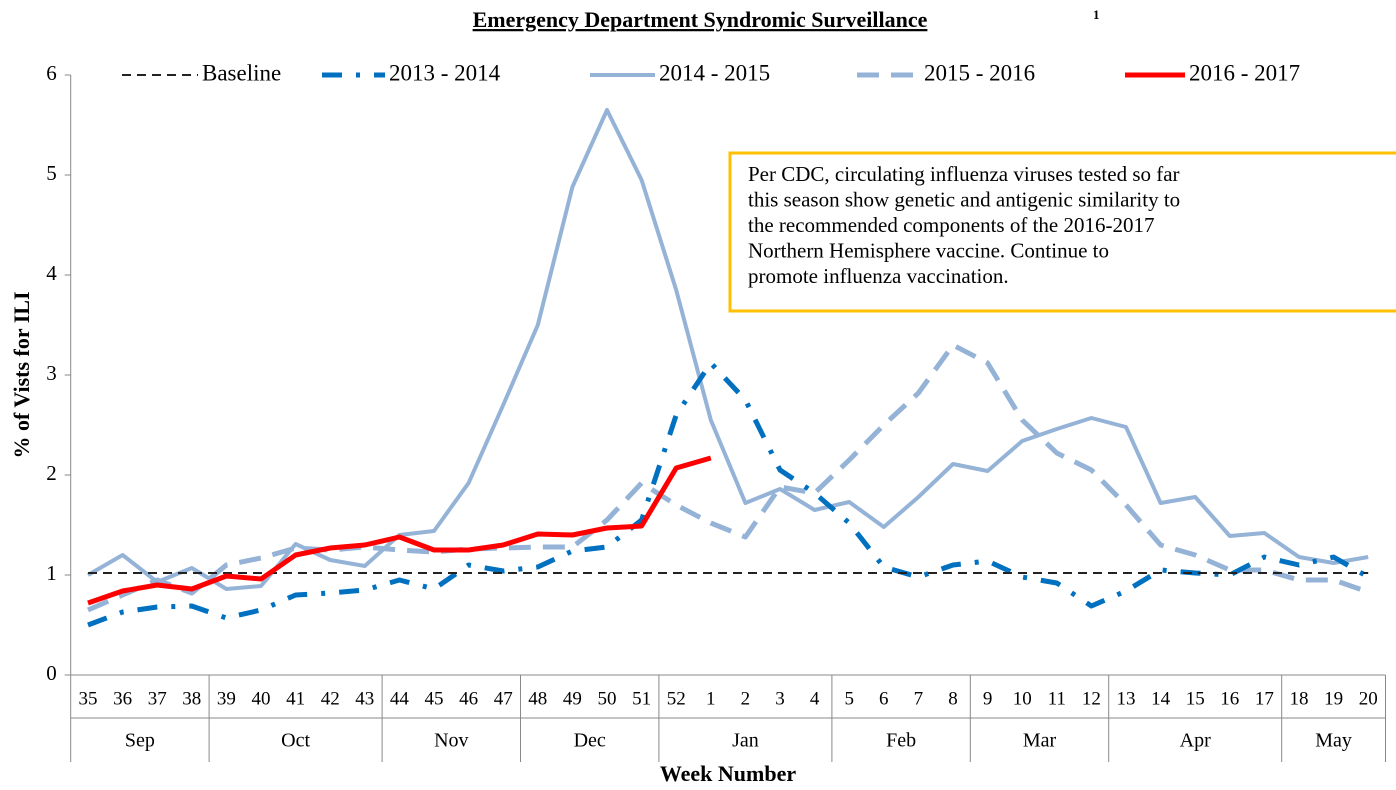 The height and width of the screenshot is (790, 1396). What do you see at coordinates (641, 698) in the screenshot?
I see `x-tick-label: 51` at bounding box center [641, 698].